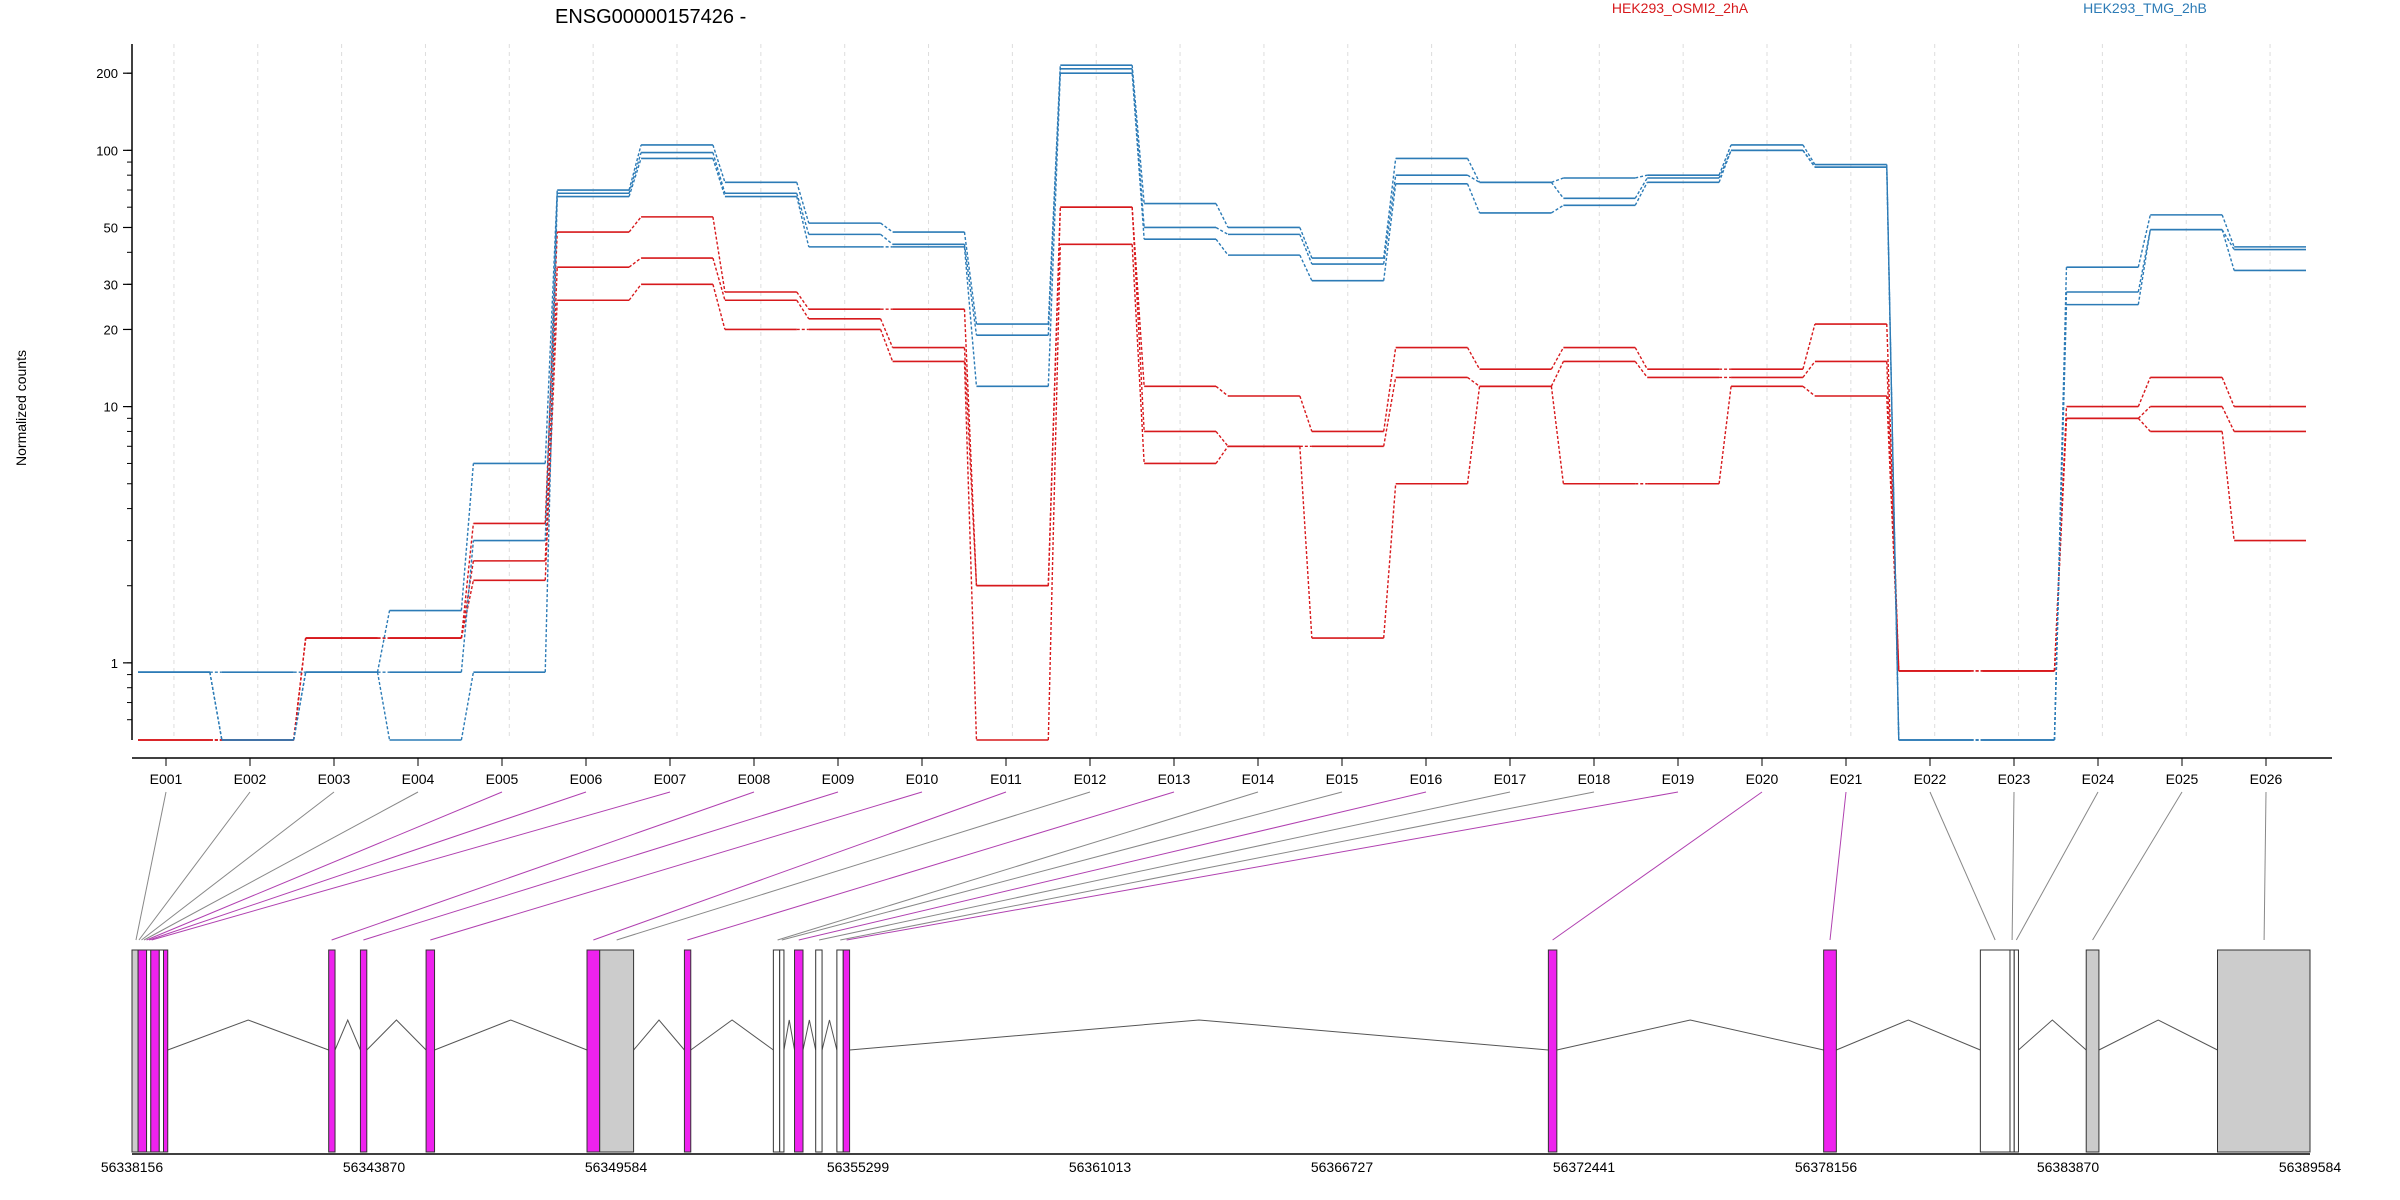 The height and width of the screenshot is (1200, 2400). Describe the element at coordinates (1846, 779) in the screenshot. I see `exon-bin-label: E021` at that location.